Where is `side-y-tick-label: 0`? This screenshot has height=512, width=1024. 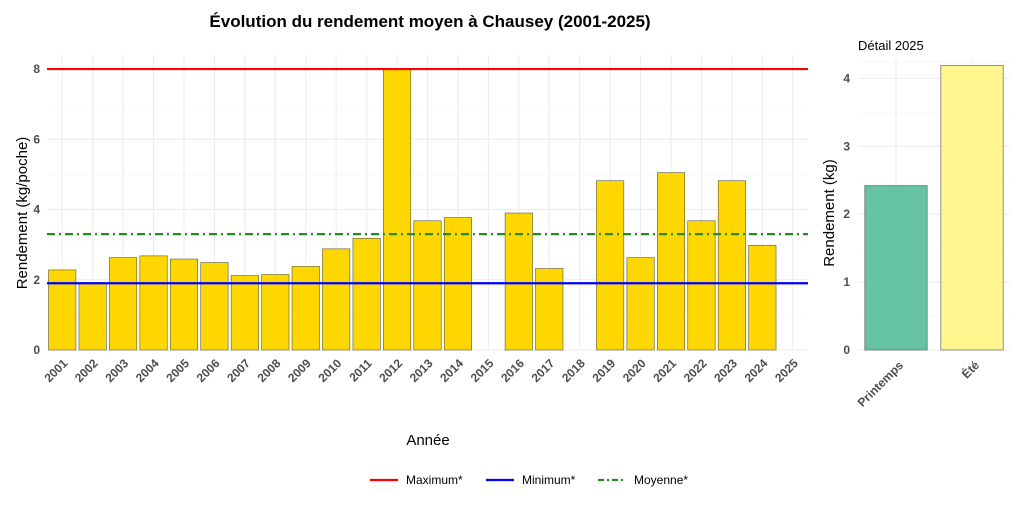
side-y-tick-label: 0 is located at coordinates (846, 350).